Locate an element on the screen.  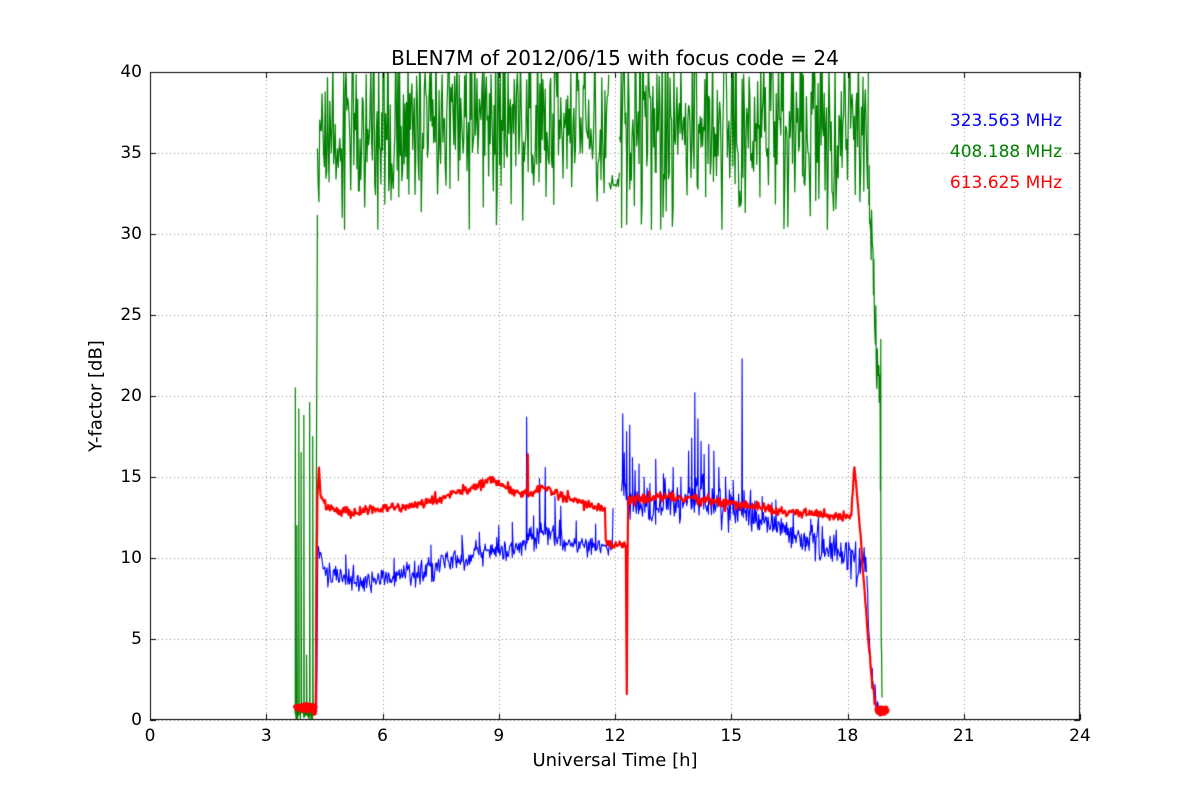
x-tick-label: 6 is located at coordinates (382, 736).